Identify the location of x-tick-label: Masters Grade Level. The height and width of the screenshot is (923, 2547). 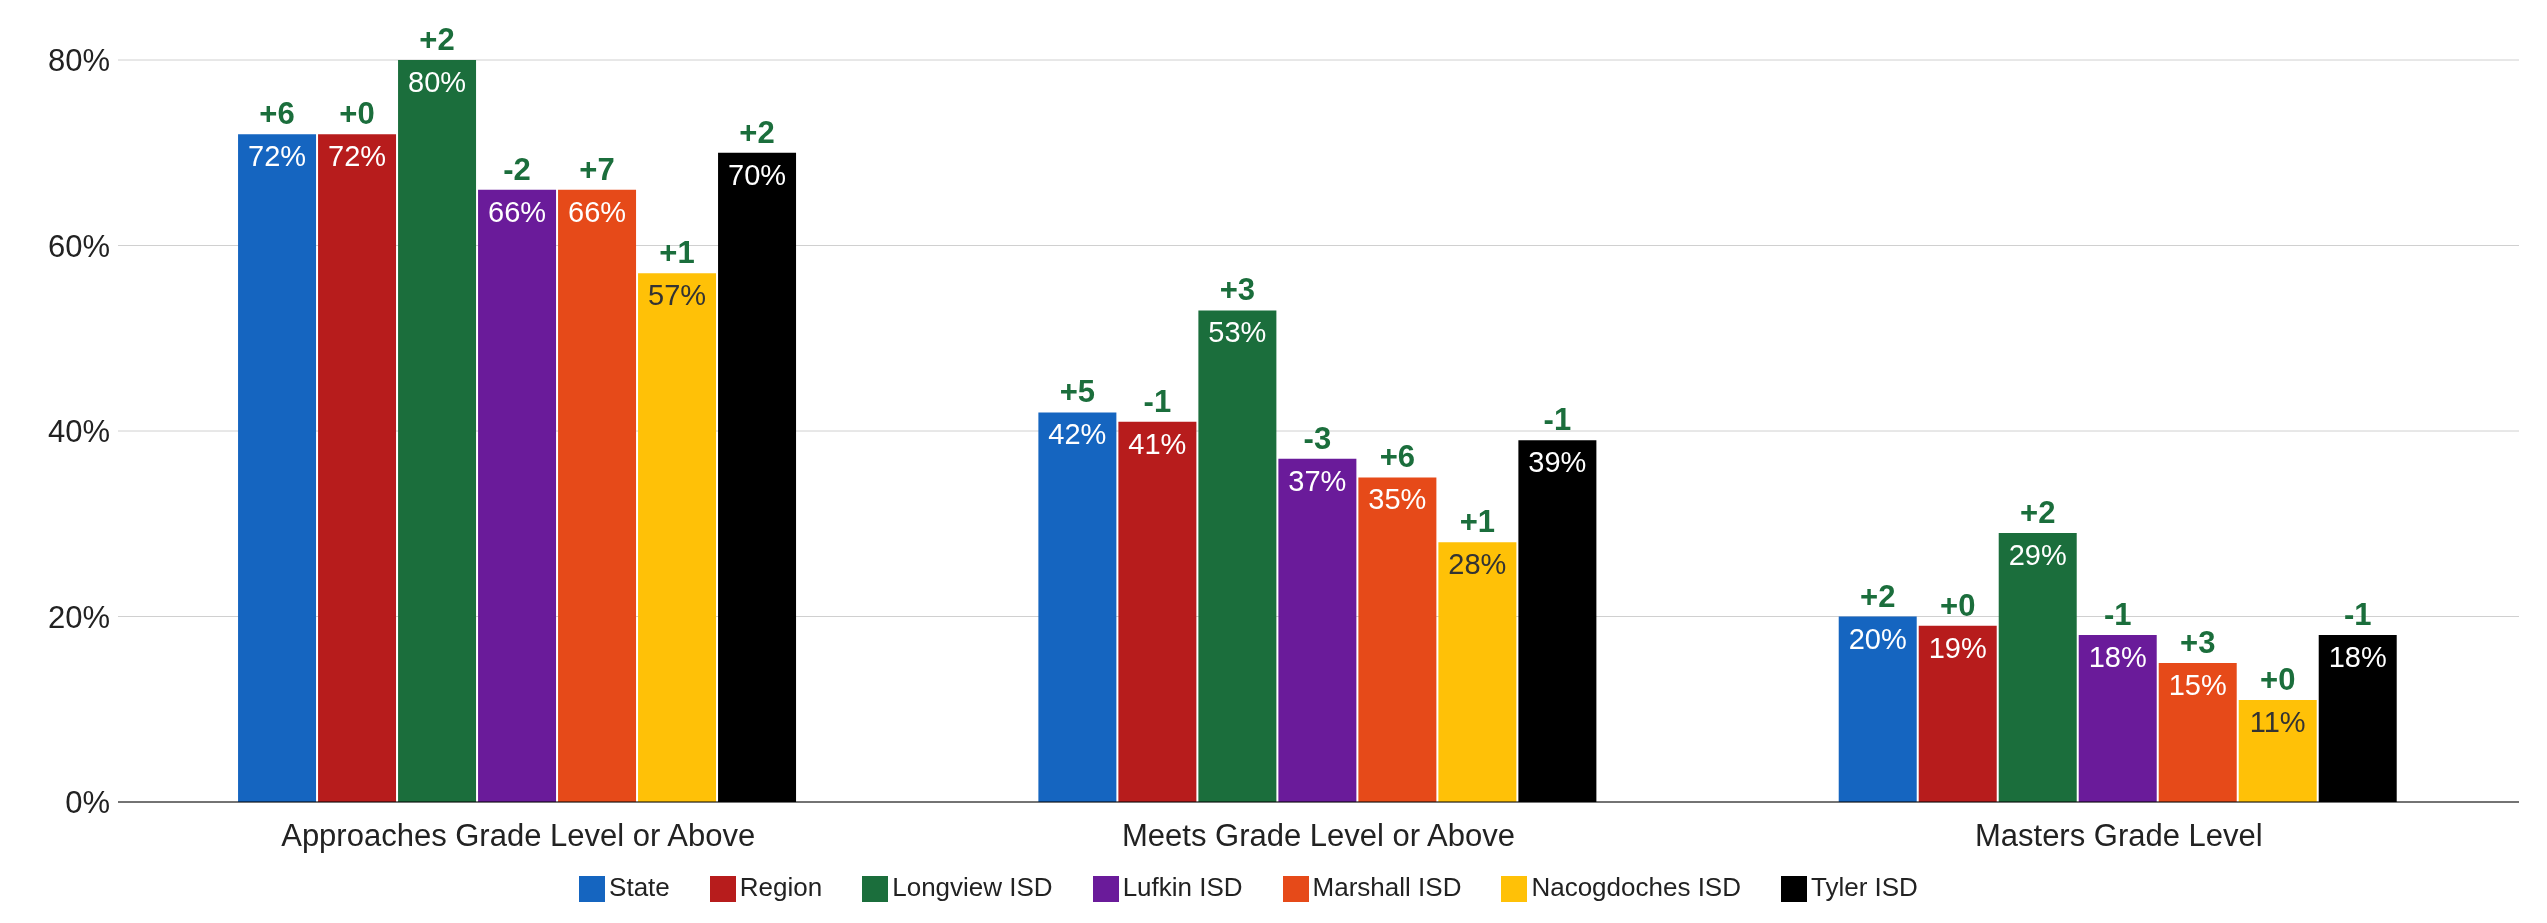
(2118, 836).